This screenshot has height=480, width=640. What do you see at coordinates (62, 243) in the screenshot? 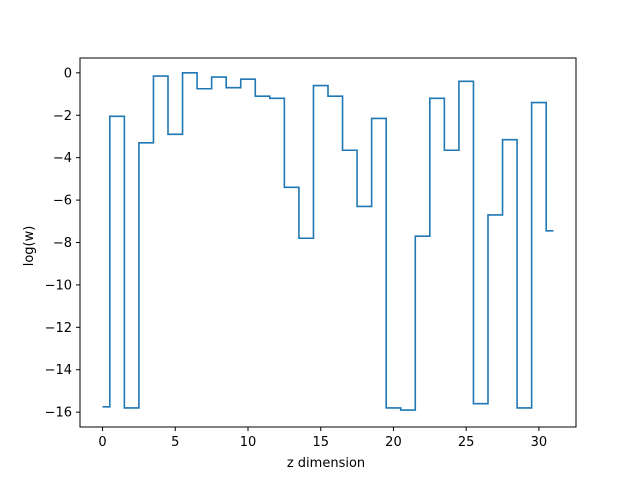
I see `y-tick-label: −8` at bounding box center [62, 243].